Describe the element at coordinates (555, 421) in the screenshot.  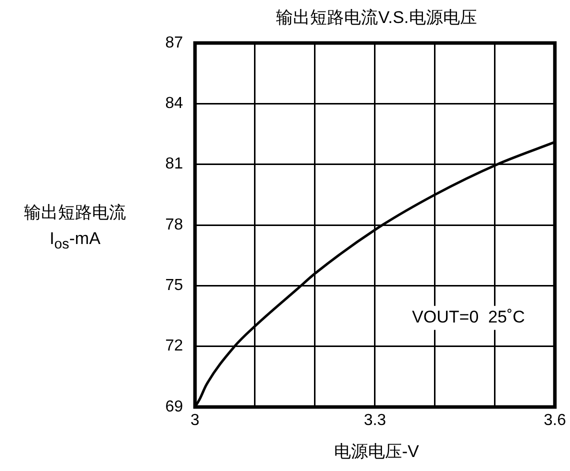
I see `x-tick-label: 3.6` at that location.